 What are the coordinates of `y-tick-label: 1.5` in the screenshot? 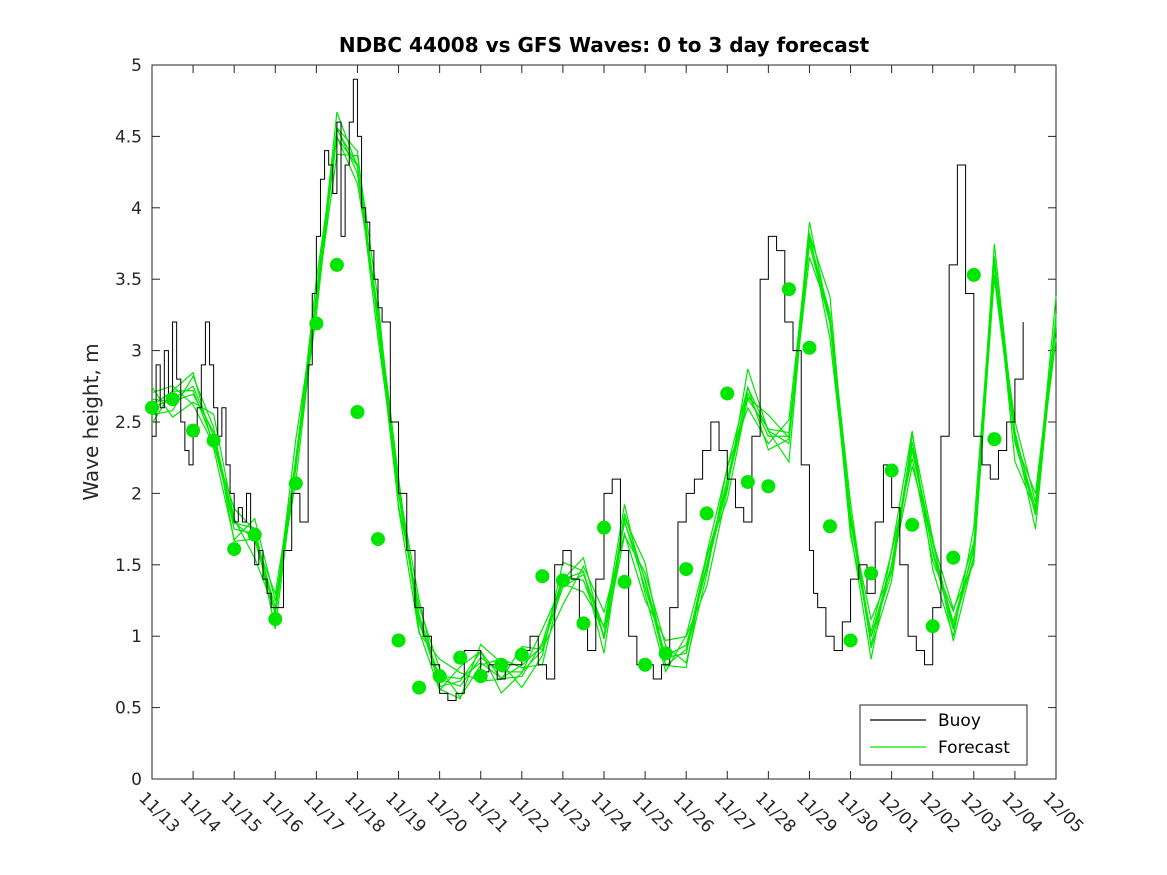 It's located at (128, 566).